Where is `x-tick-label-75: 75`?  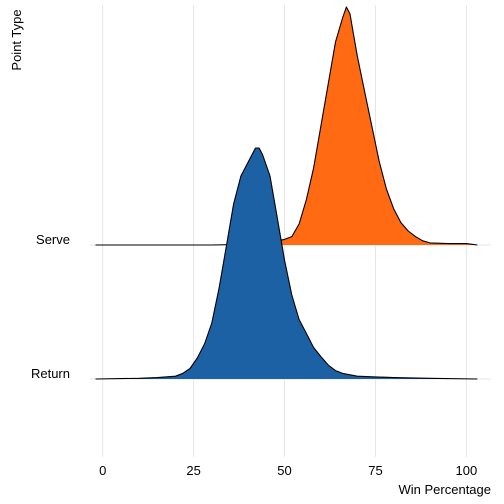
x-tick-label-75: 75 is located at coordinates (375, 470).